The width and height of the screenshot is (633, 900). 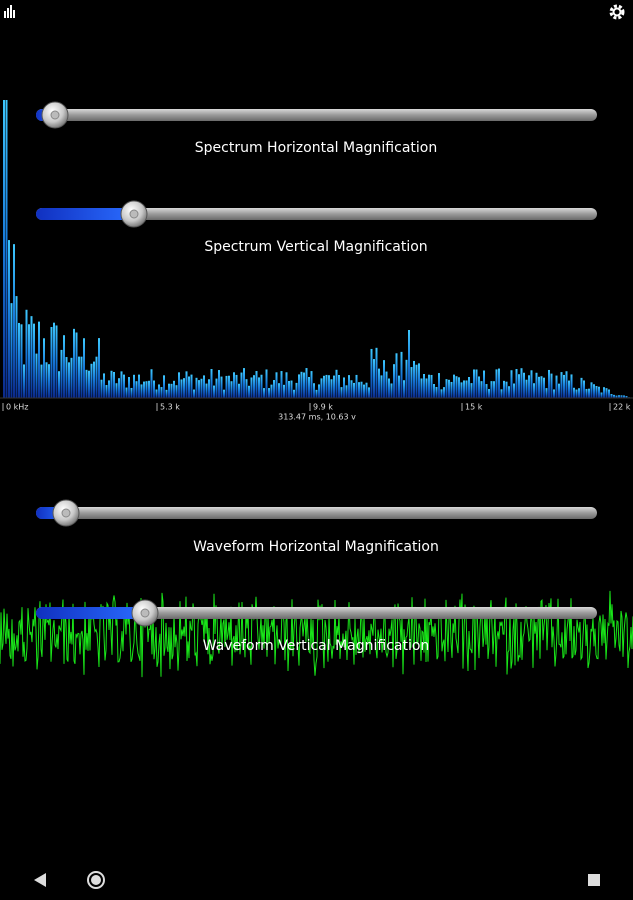 I want to click on home-button, so click(x=96, y=880).